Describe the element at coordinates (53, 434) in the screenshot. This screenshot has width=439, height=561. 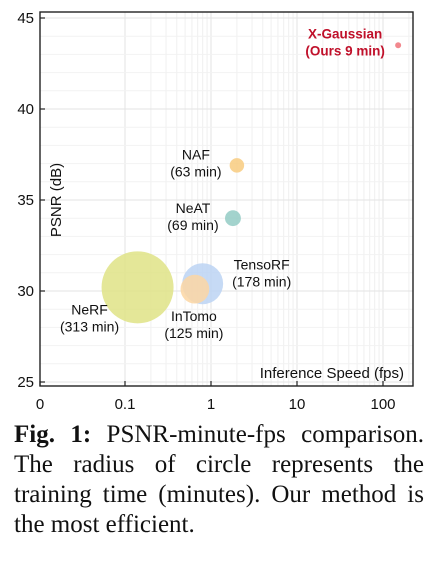
I see `figure-label: Fig. 1:` at that location.